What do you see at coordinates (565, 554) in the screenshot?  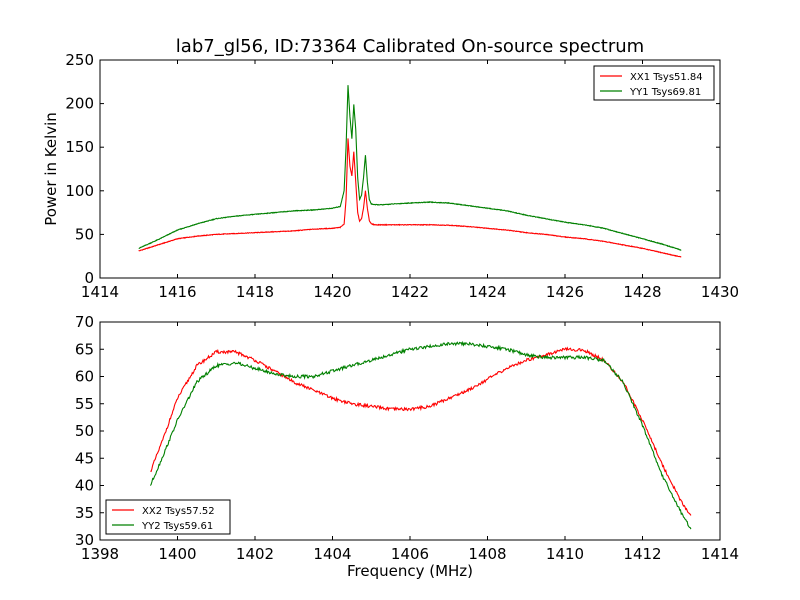 I see `x-tick-label: 1410` at bounding box center [565, 554].